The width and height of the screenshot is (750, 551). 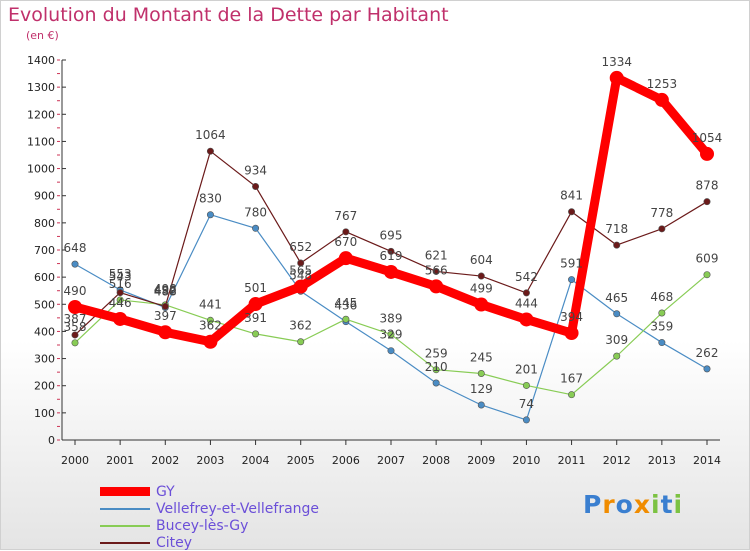 I want to click on logo-letter: r, so click(x=609, y=504).